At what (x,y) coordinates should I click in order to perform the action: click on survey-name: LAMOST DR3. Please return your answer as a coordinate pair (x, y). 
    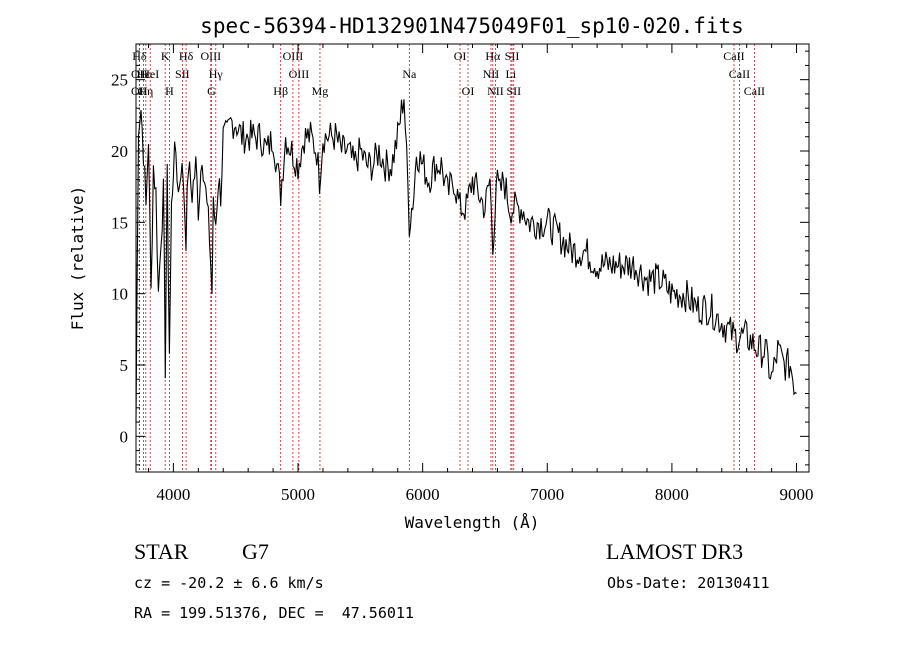
    Looking at the image, I should click on (675, 551).